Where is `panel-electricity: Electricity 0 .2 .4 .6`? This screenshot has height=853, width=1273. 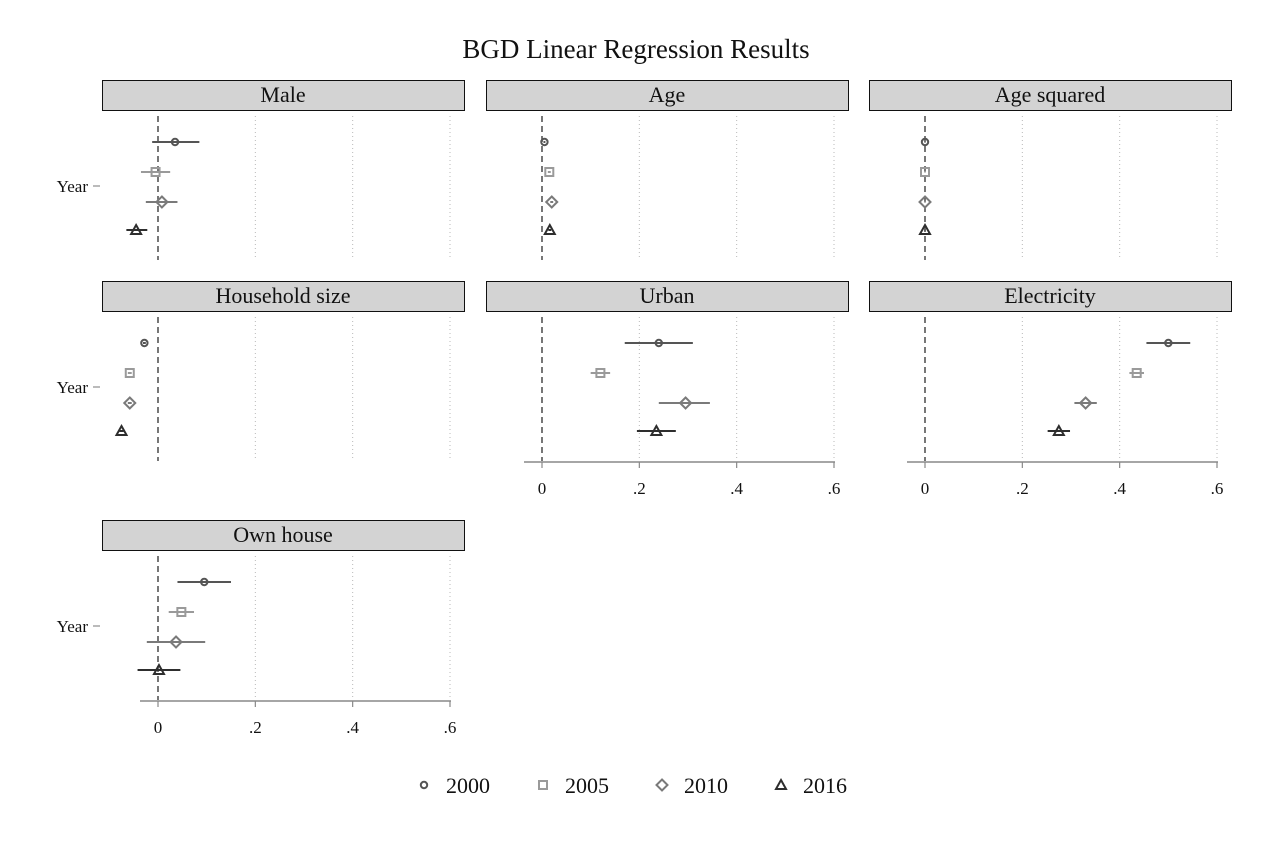 panel-electricity: Electricity 0 .2 .4 .6 is located at coordinates (1050, 389).